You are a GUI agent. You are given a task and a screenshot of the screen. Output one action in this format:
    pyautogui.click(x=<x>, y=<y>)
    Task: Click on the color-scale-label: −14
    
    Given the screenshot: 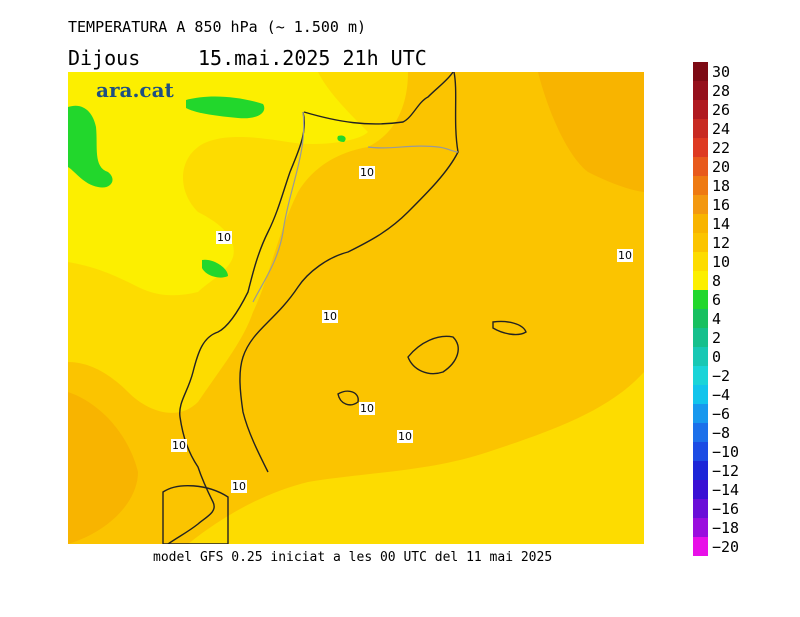 What is the action you would take?
    pyautogui.click(x=726, y=490)
    